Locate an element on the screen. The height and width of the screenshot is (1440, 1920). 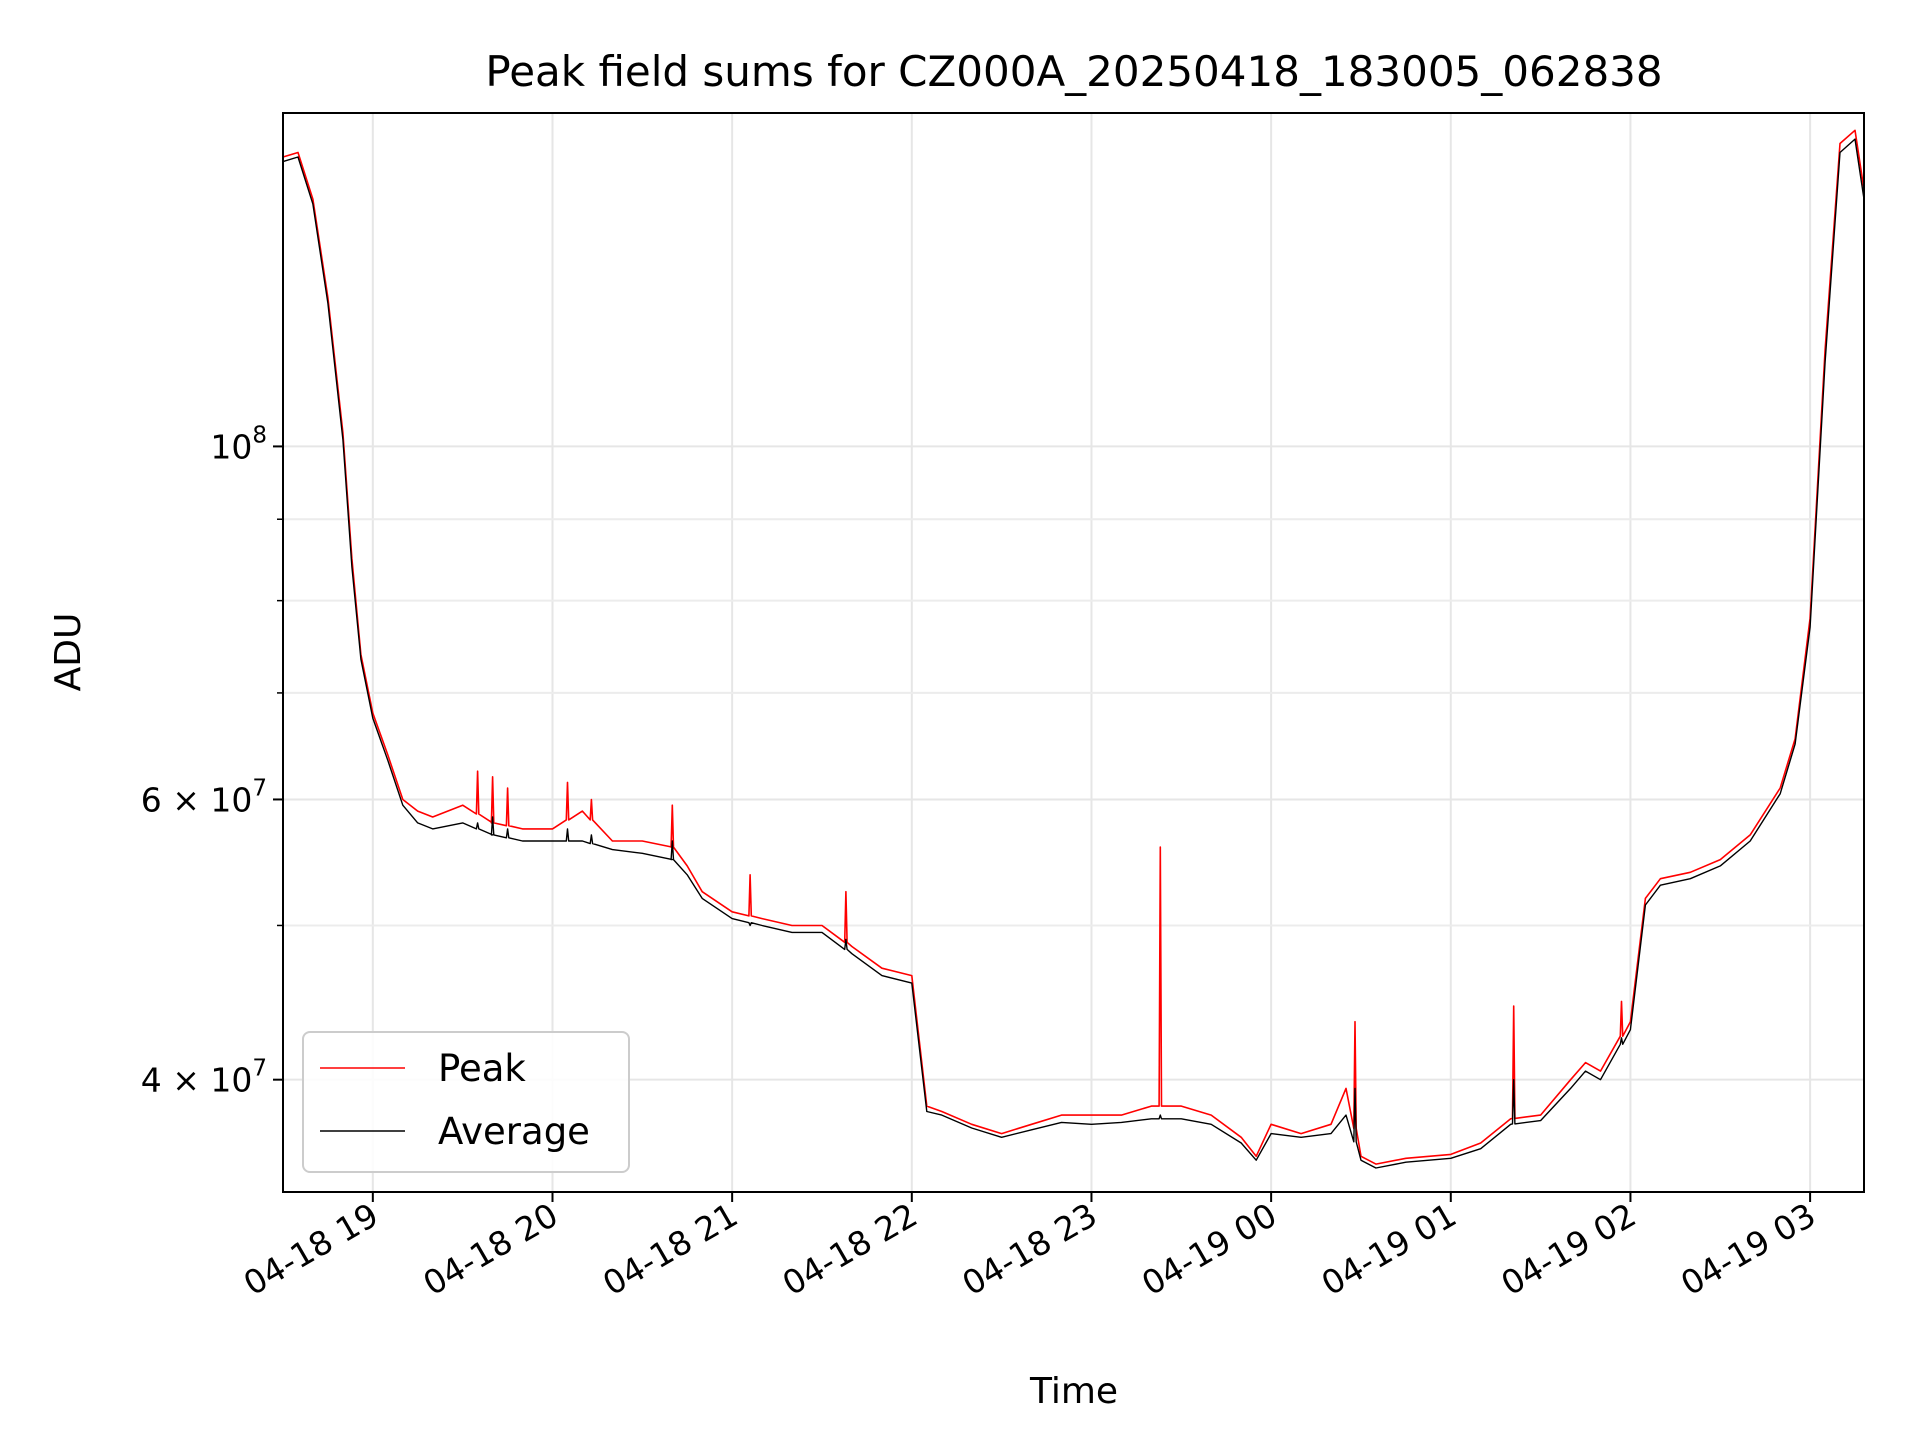
legend-label-peak: Peak is located at coordinates (482, 1068).